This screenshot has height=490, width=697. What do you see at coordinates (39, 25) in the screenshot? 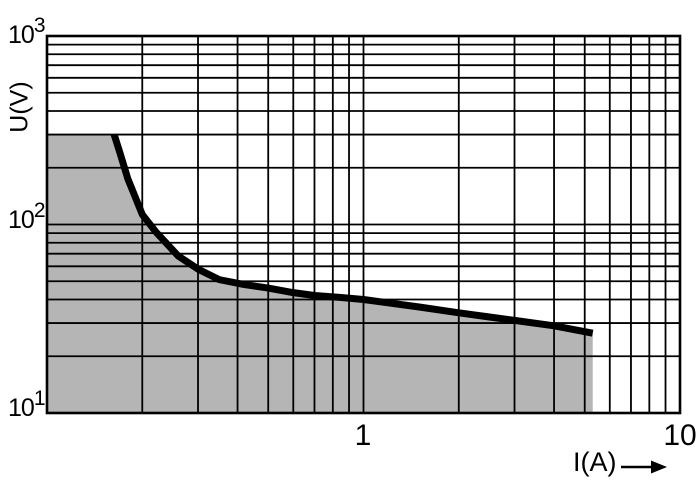
I see `y-tick-1000-exponent: 3` at bounding box center [39, 25].